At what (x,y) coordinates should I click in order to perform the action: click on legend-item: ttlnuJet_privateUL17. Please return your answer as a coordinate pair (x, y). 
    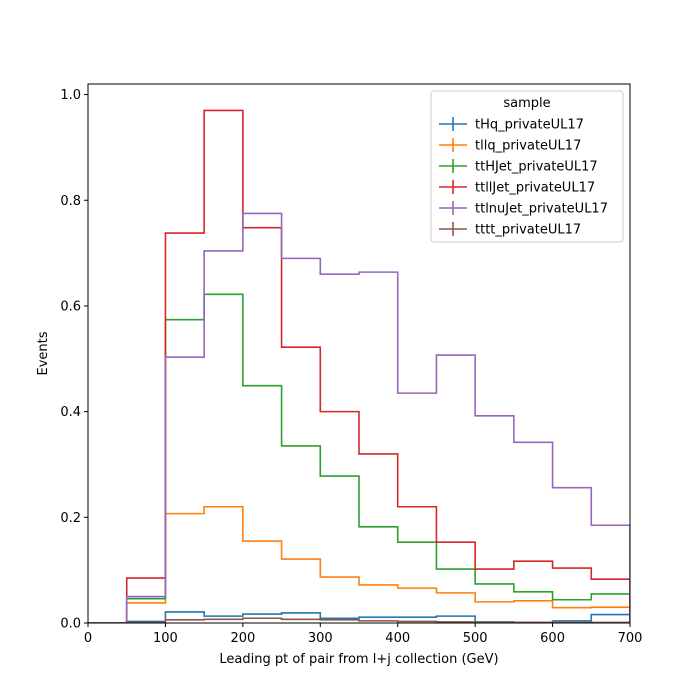
    Looking at the image, I should click on (523, 209).